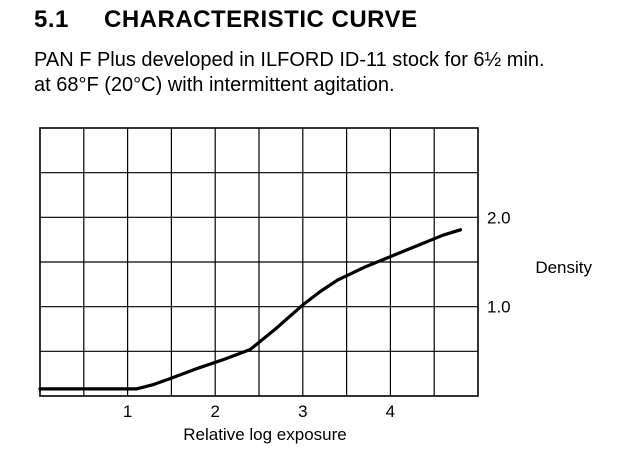  Describe the element at coordinates (264, 434) in the screenshot. I see `x-axis-label: Relative log exposure` at that location.